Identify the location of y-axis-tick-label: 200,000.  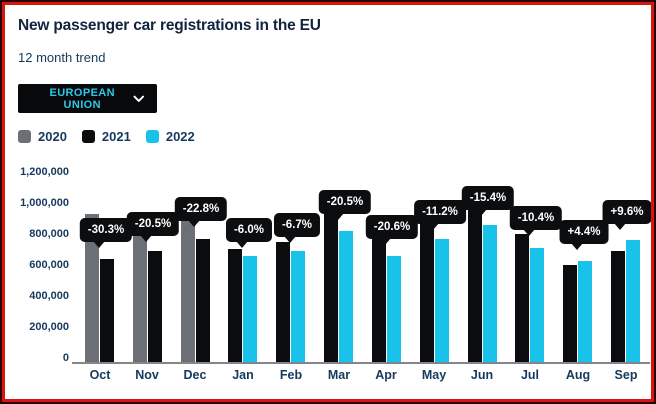
(49, 327).